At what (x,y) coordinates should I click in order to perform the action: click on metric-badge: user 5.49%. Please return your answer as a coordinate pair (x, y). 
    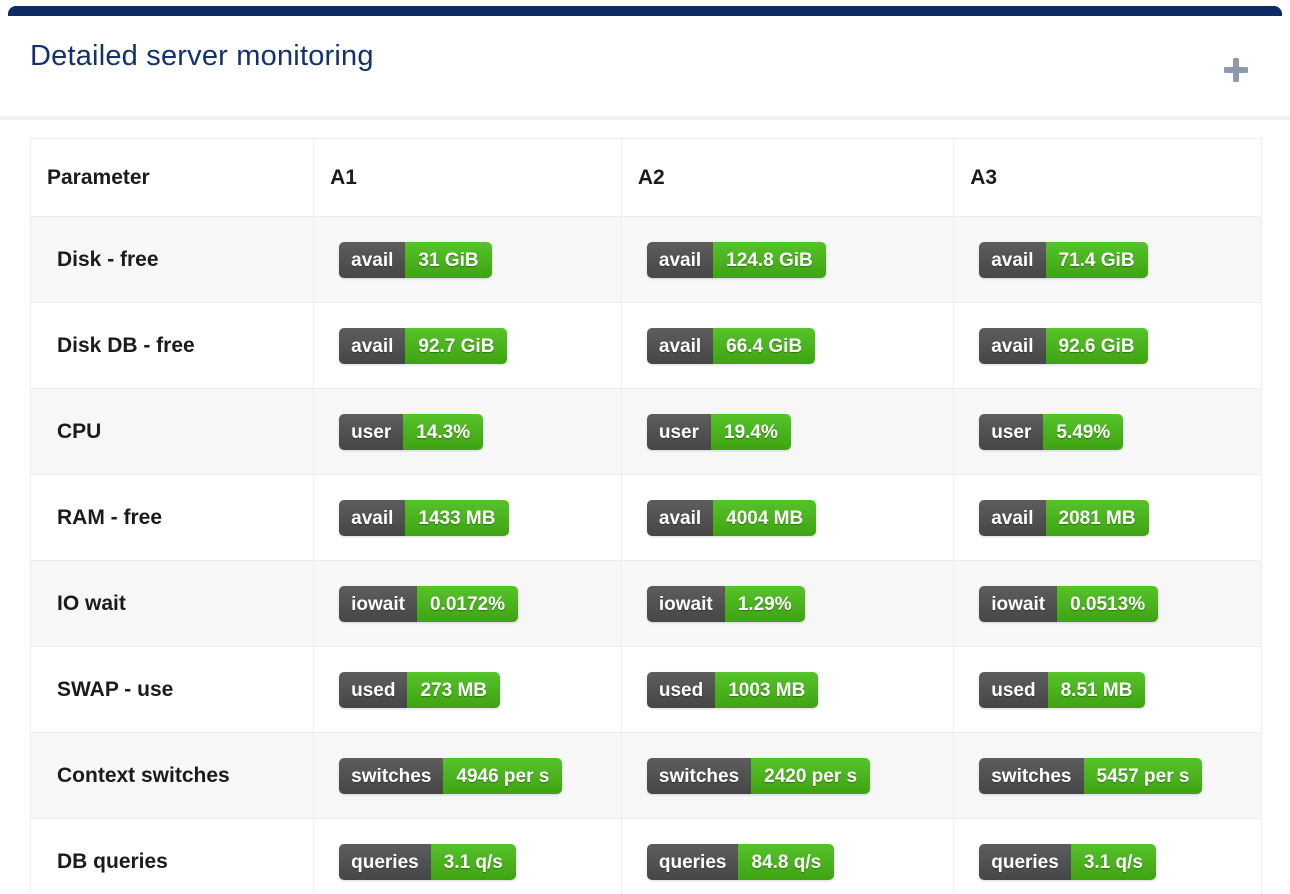
    Looking at the image, I should click on (1051, 431).